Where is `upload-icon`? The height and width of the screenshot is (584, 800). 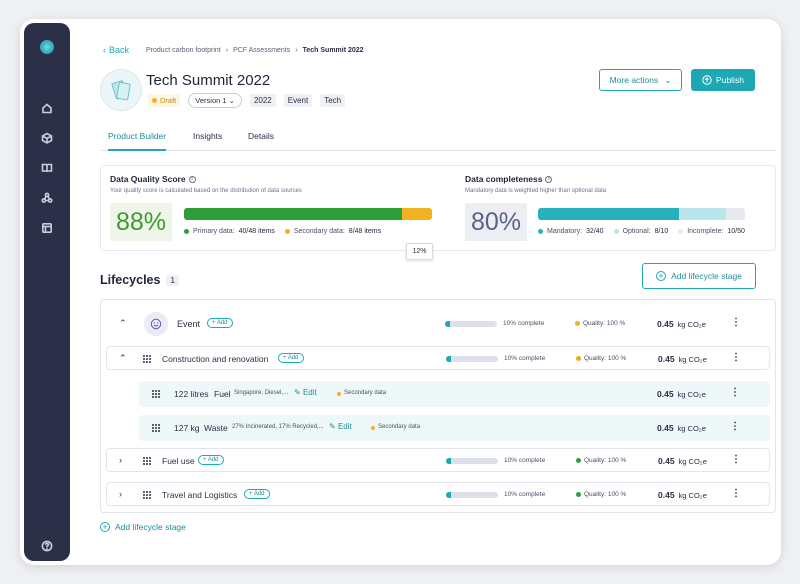 upload-icon is located at coordinates (707, 80).